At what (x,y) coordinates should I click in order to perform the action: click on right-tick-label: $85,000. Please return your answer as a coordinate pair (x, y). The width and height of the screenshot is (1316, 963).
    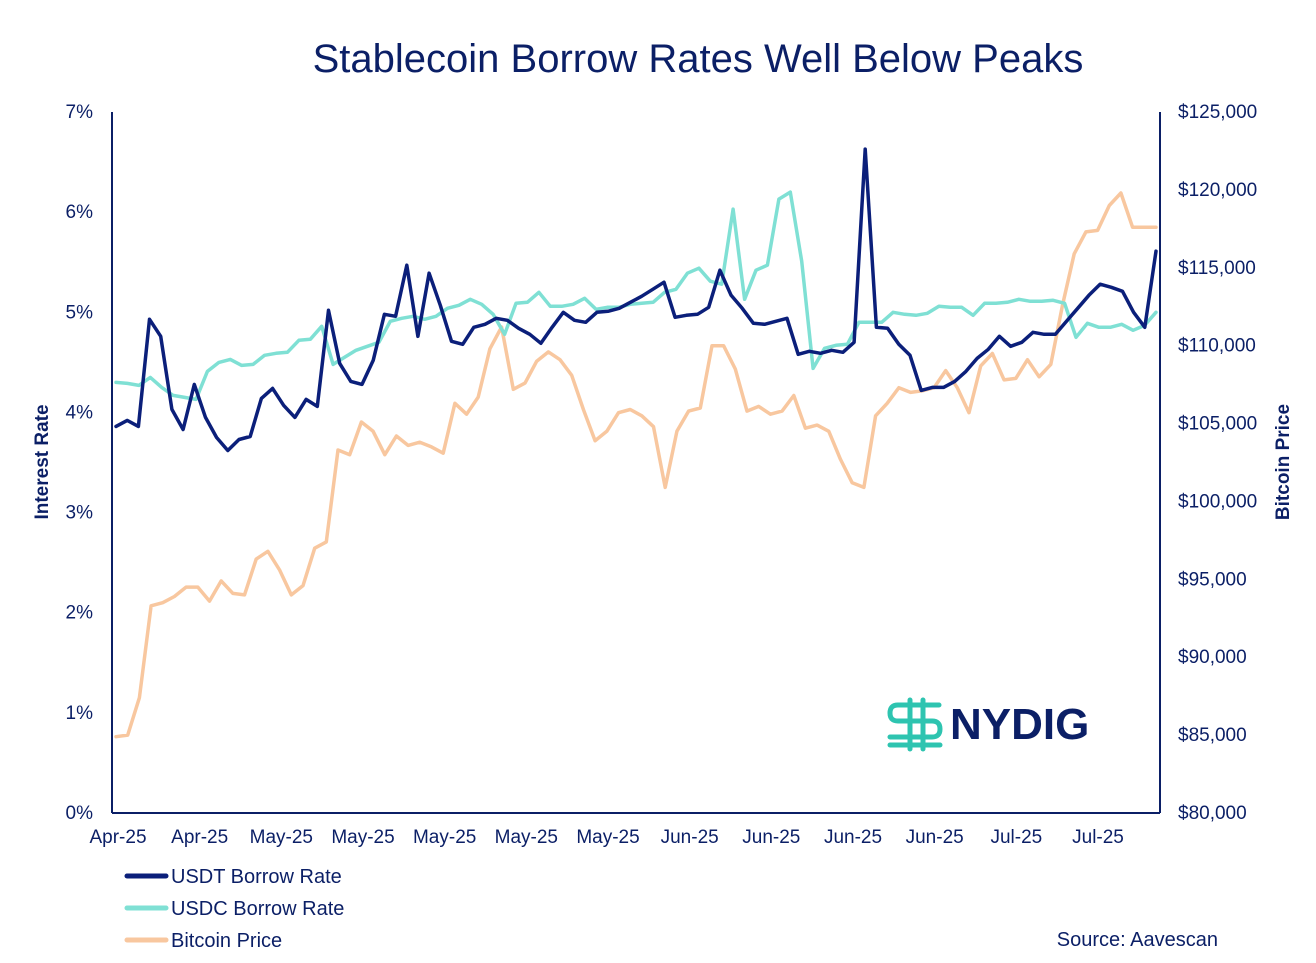
    Looking at the image, I should click on (1212, 735).